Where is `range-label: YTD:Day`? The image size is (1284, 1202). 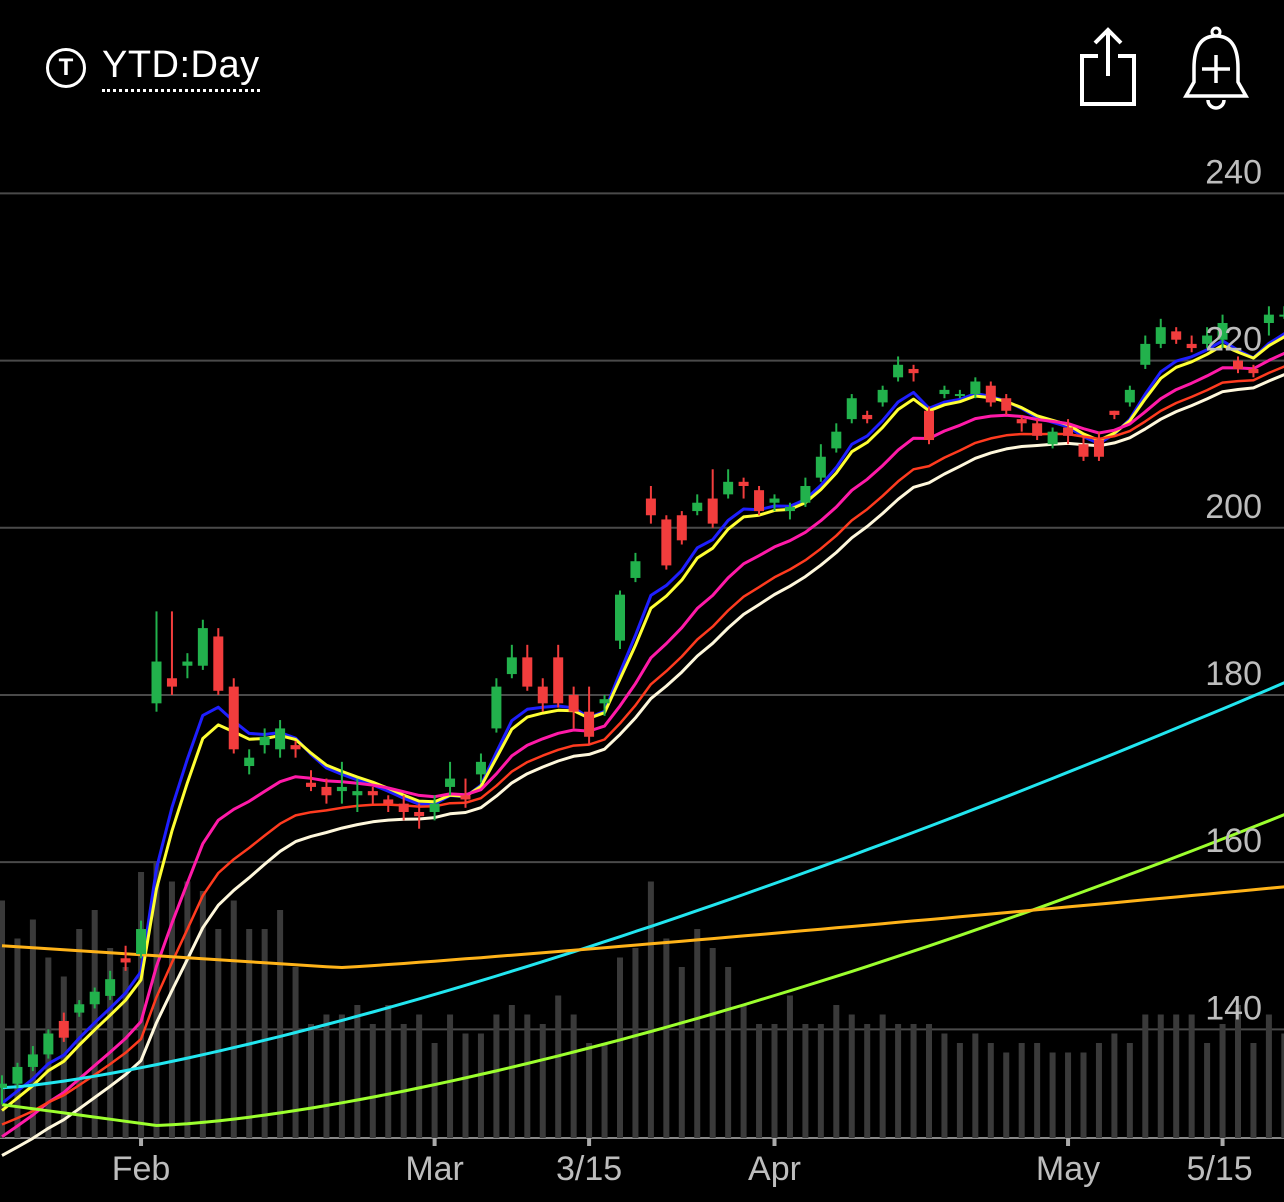 range-label: YTD:Day is located at coordinates (181, 68).